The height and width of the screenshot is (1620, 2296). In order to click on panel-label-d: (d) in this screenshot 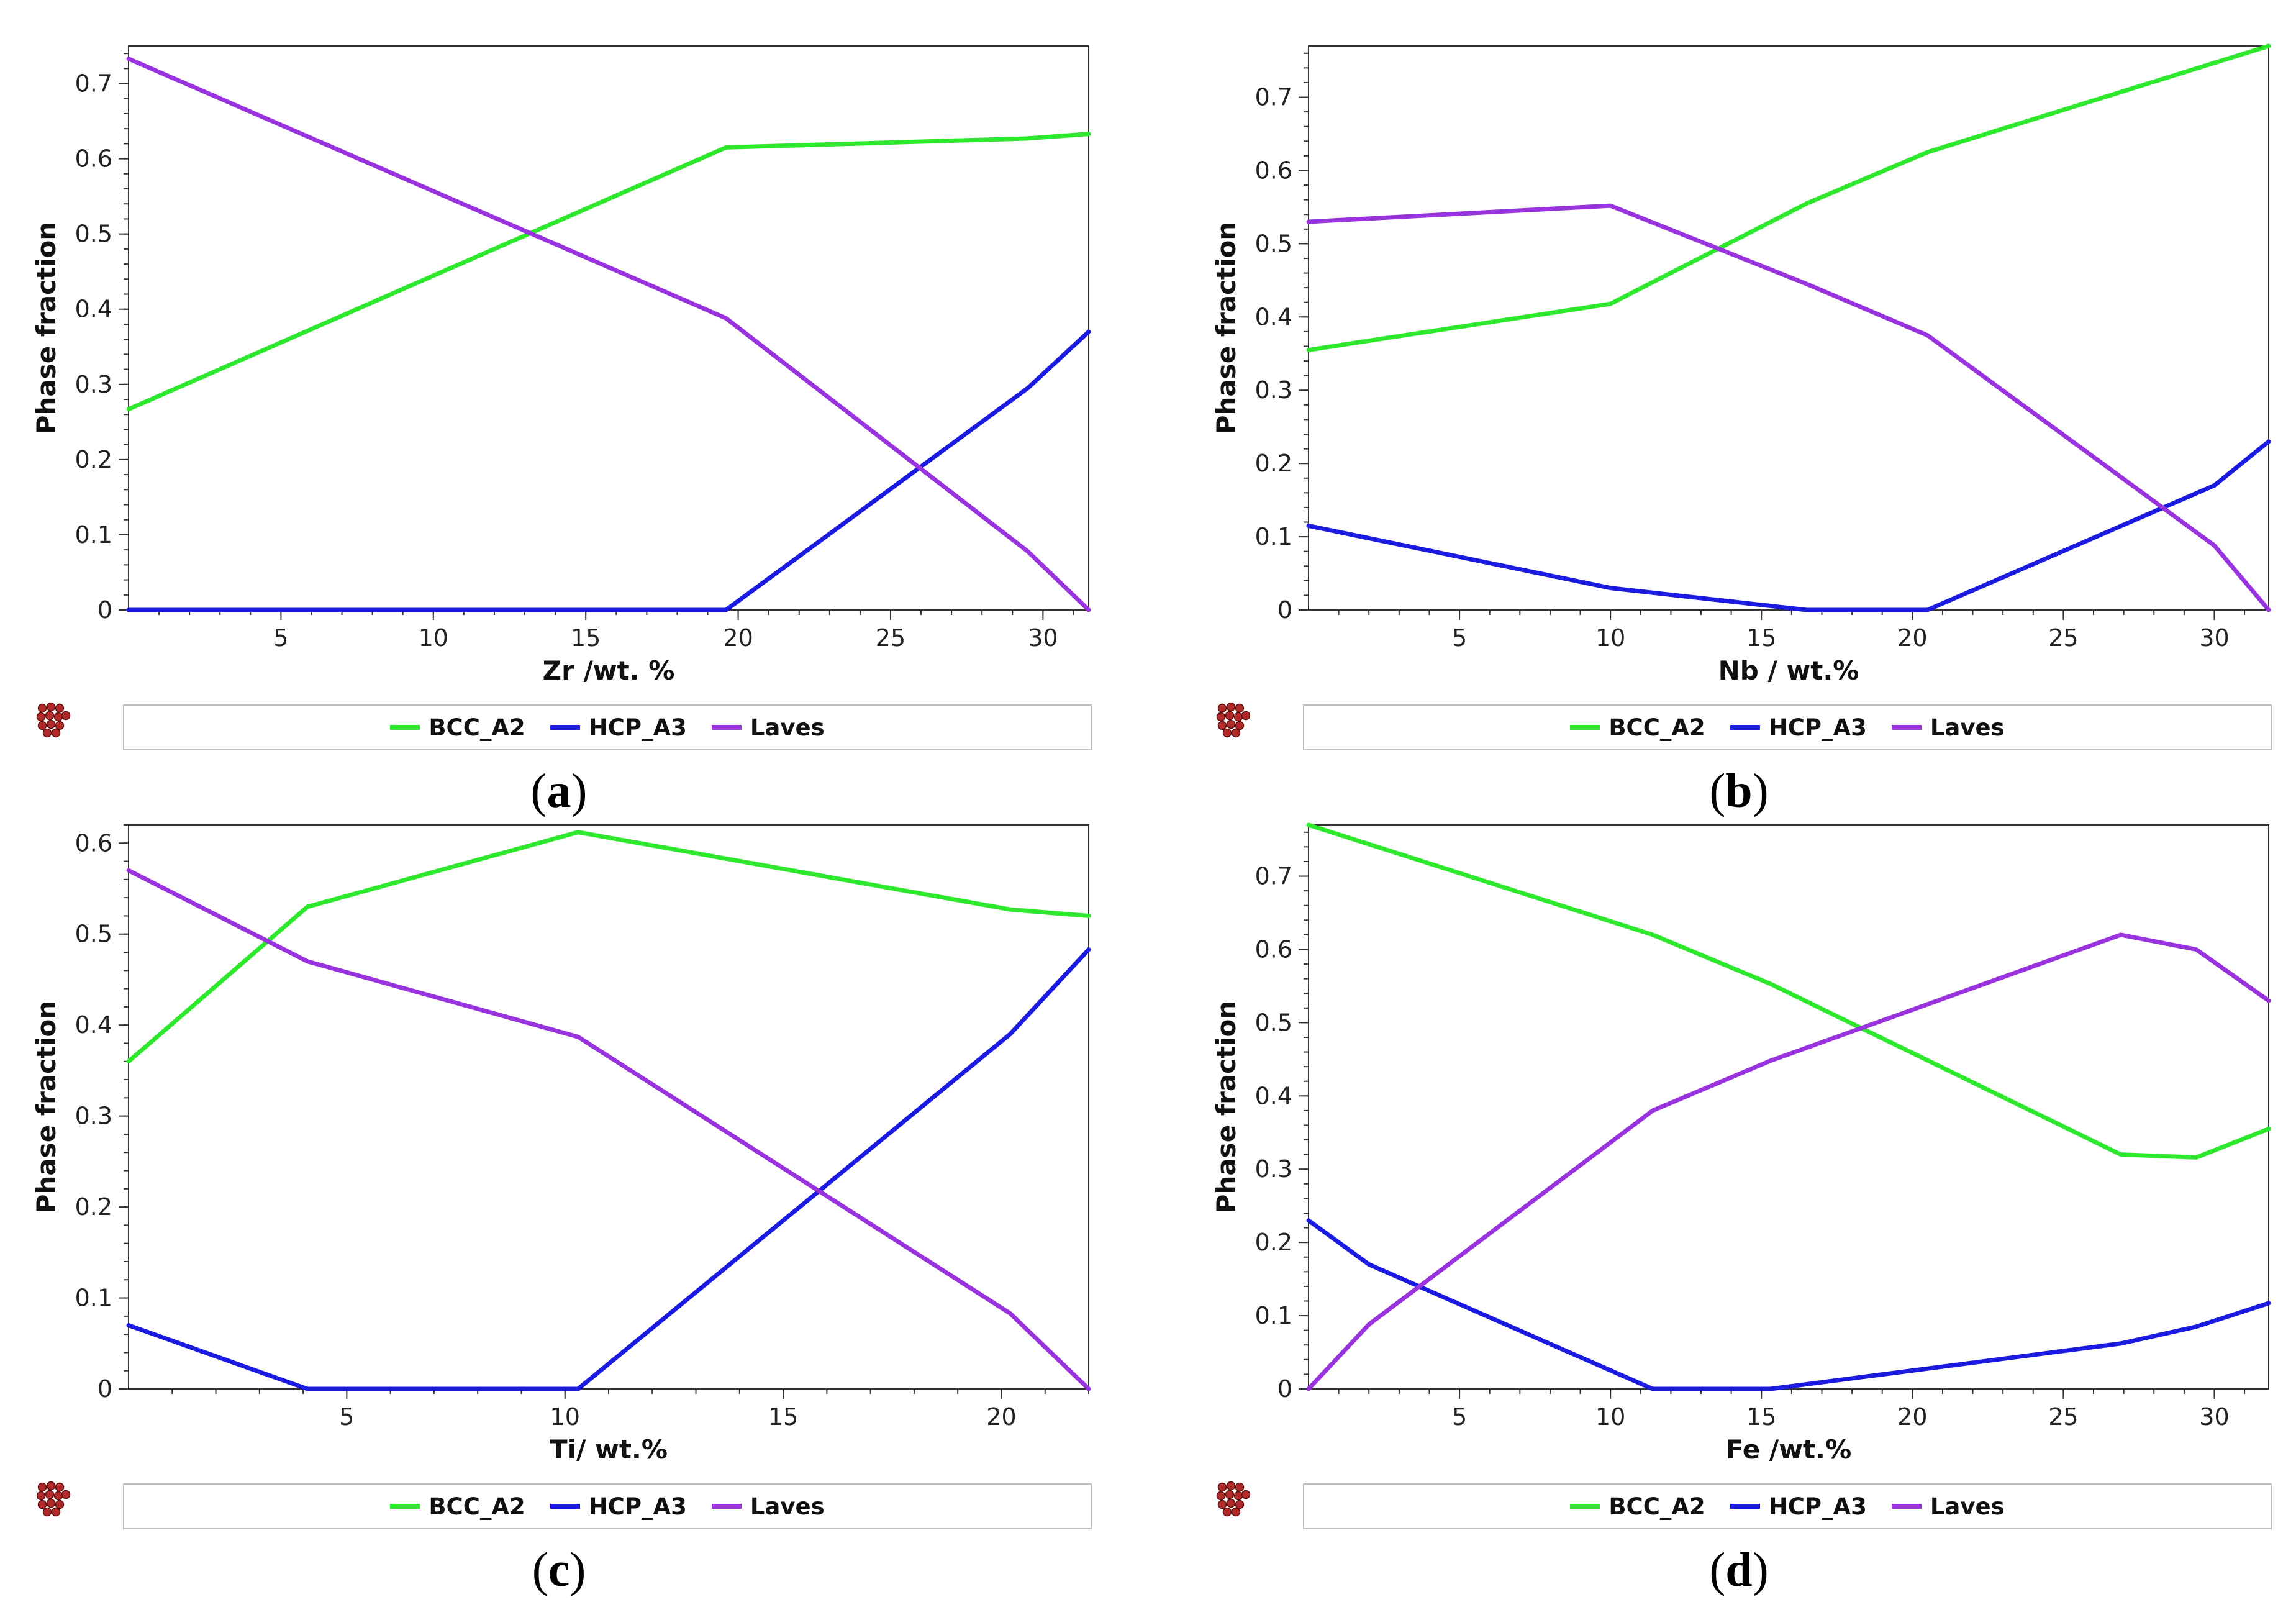, I will do `click(1739, 1569)`.